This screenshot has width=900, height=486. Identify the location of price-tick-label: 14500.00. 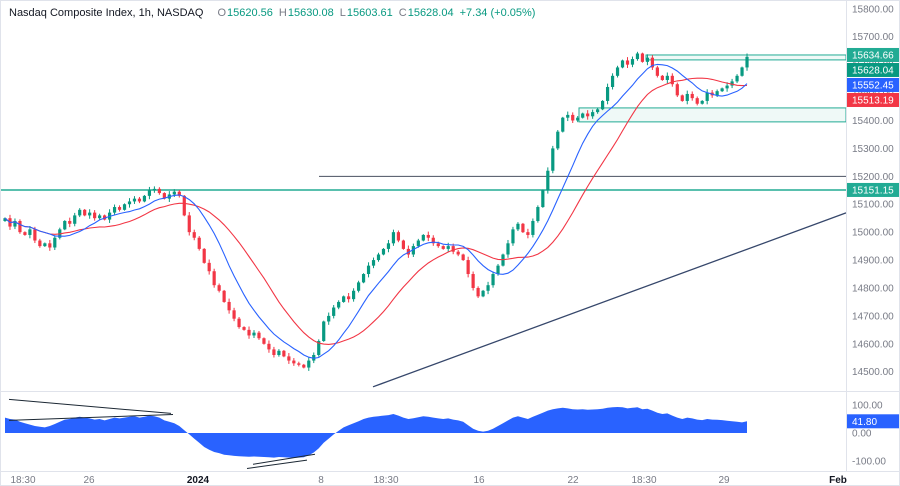
(873, 372).